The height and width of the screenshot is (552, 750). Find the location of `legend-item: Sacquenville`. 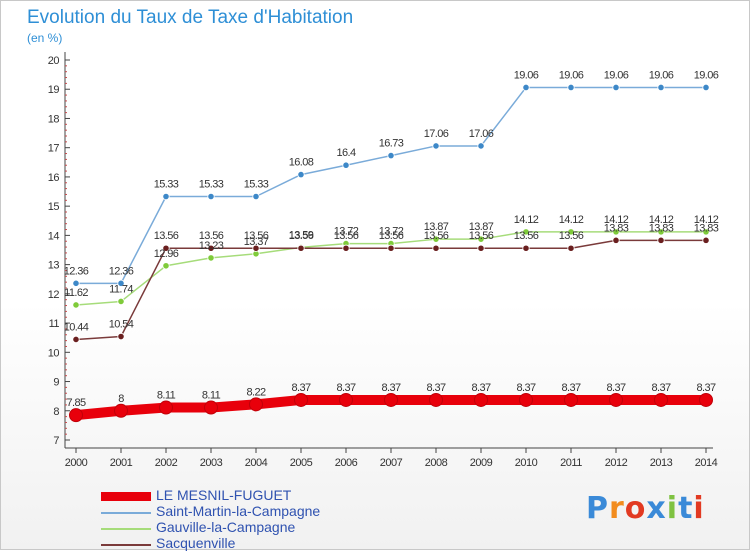

legend-item: Sacquenville is located at coordinates (261, 543).